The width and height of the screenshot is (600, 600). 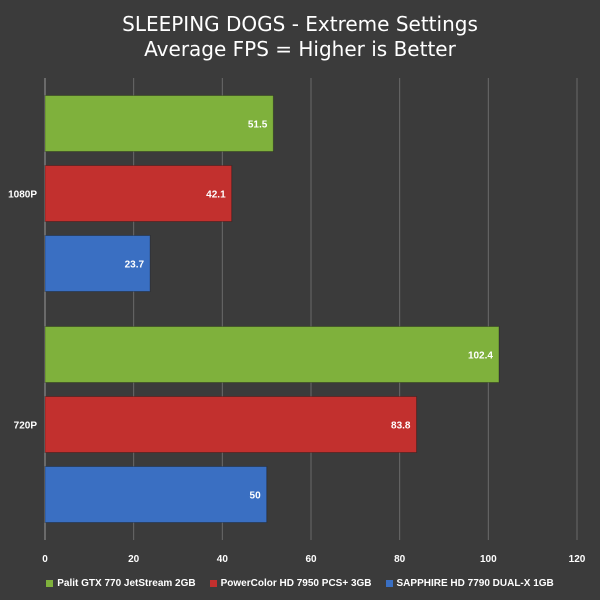 What do you see at coordinates (300, 24) in the screenshot?
I see `chart-title: SLEEPING DOGS - Extreme Settings` at bounding box center [300, 24].